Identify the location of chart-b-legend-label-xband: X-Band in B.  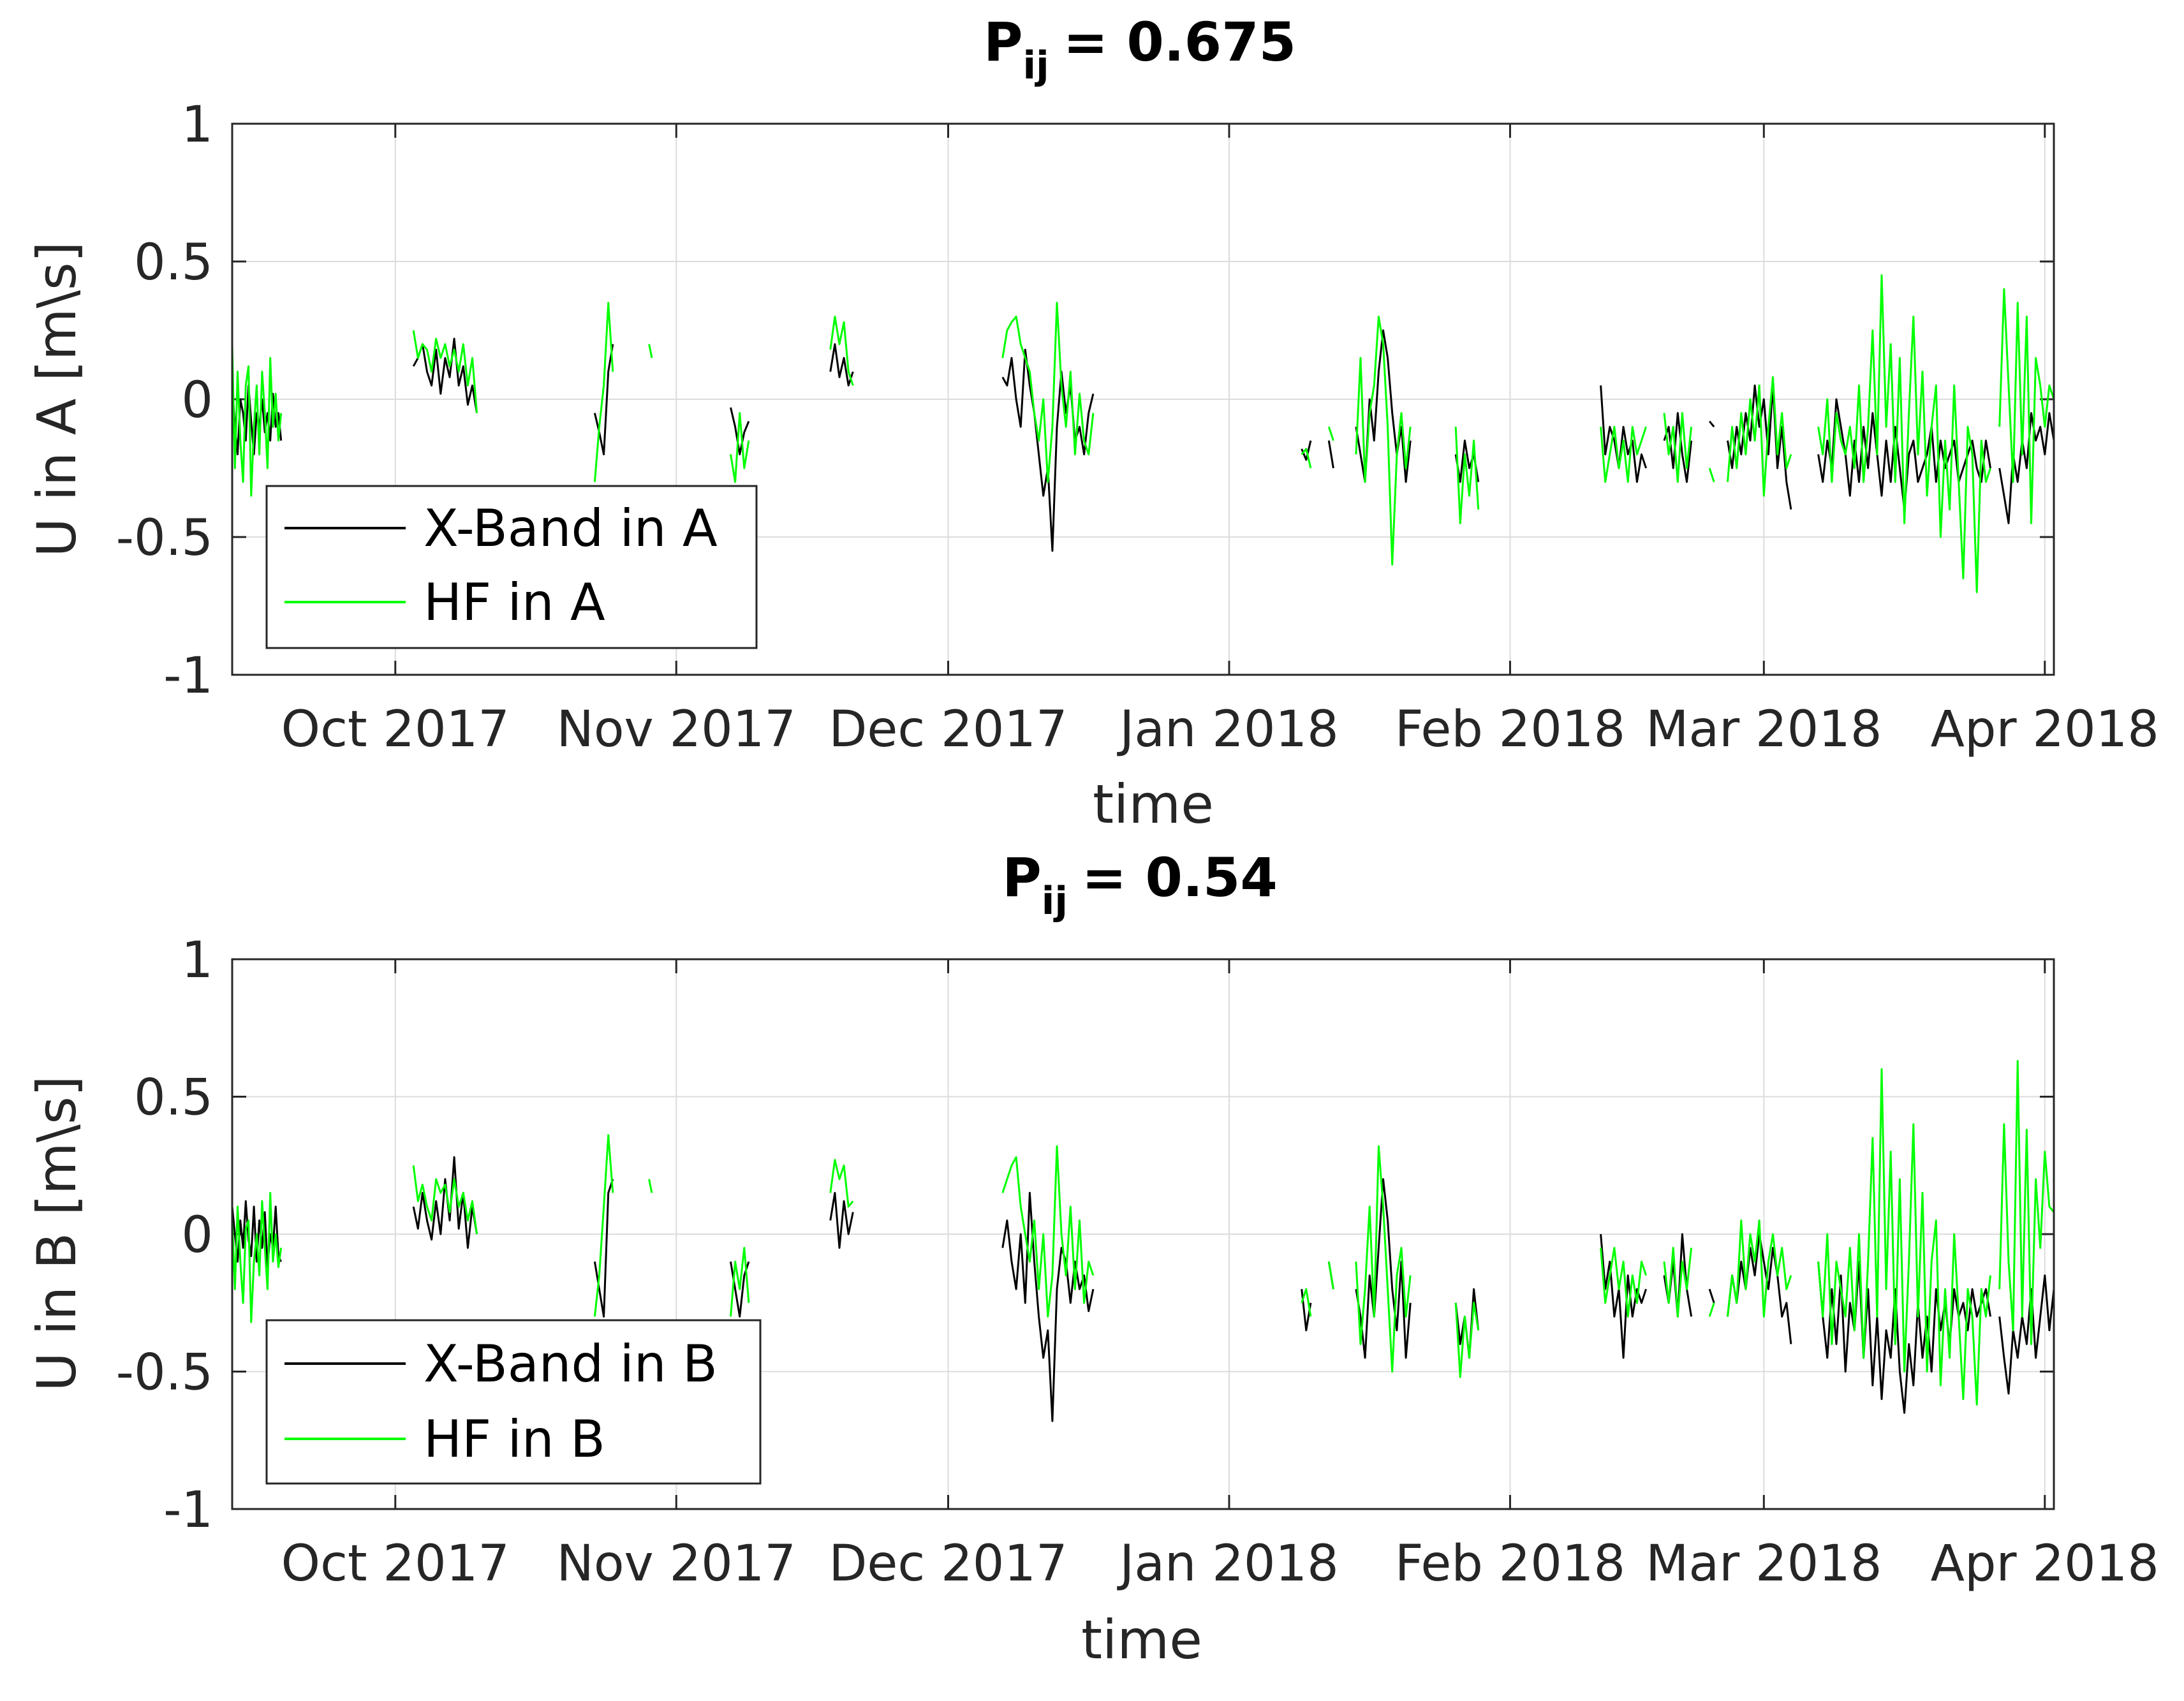
(571, 1364).